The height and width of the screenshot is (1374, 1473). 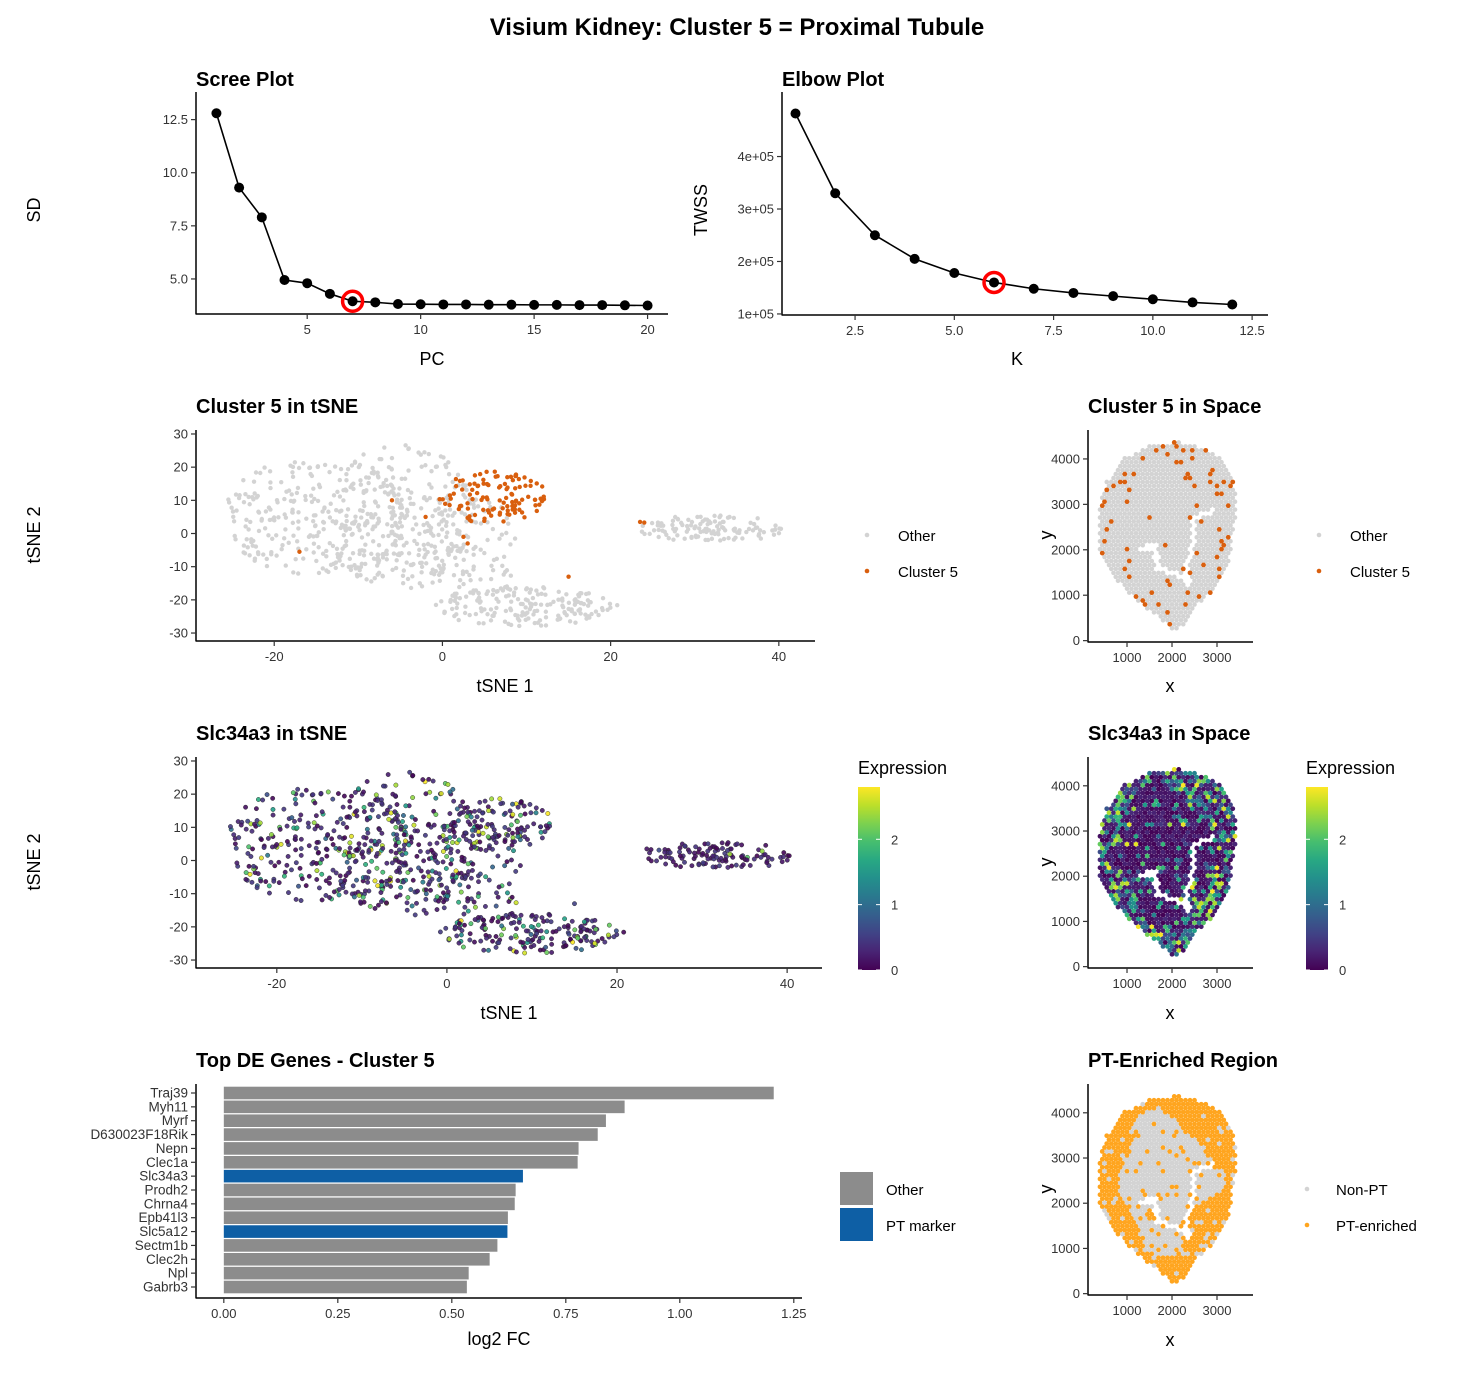 What do you see at coordinates (179, 278) in the screenshot?
I see `y-tick-label: 5.0` at bounding box center [179, 278].